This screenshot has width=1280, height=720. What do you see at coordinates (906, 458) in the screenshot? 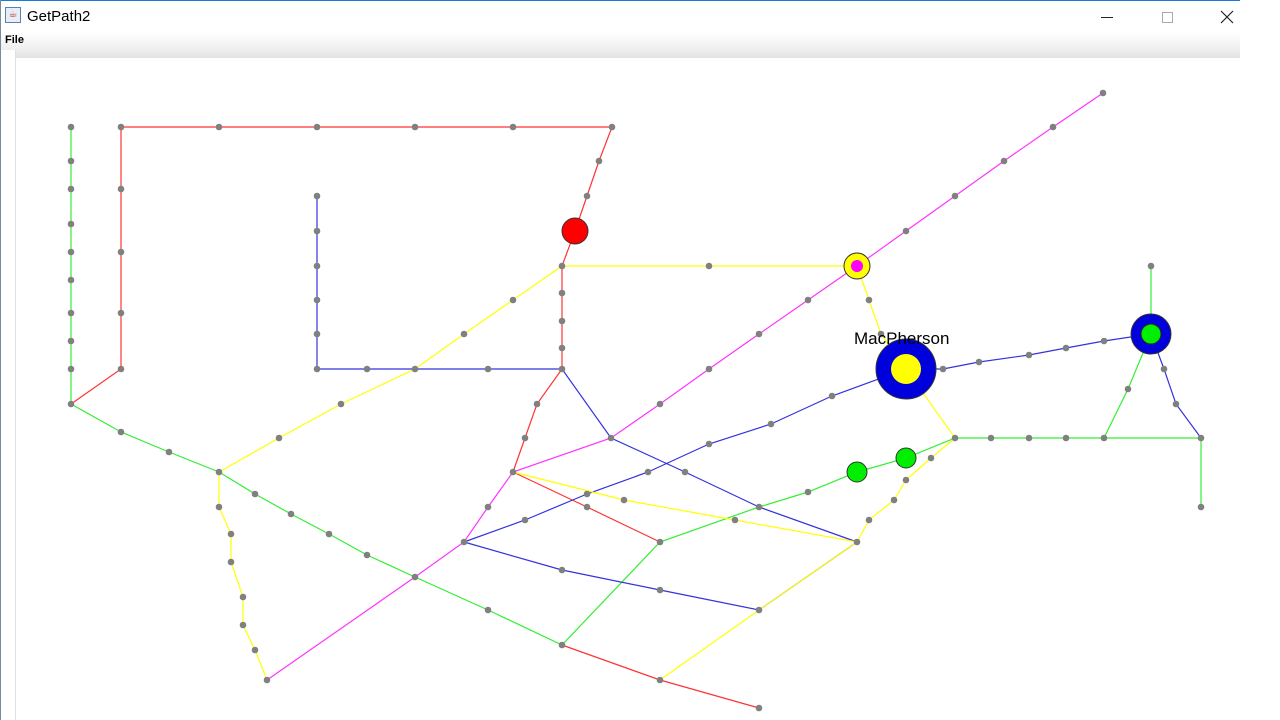
I see `green-marker-b` at bounding box center [906, 458].